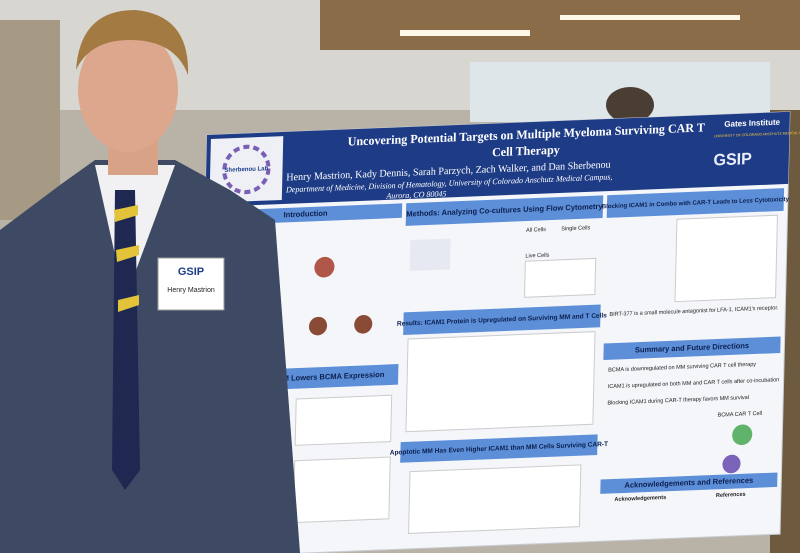 This screenshot has height=553, width=800. What do you see at coordinates (132, 42) in the screenshot?
I see `hair` at bounding box center [132, 42].